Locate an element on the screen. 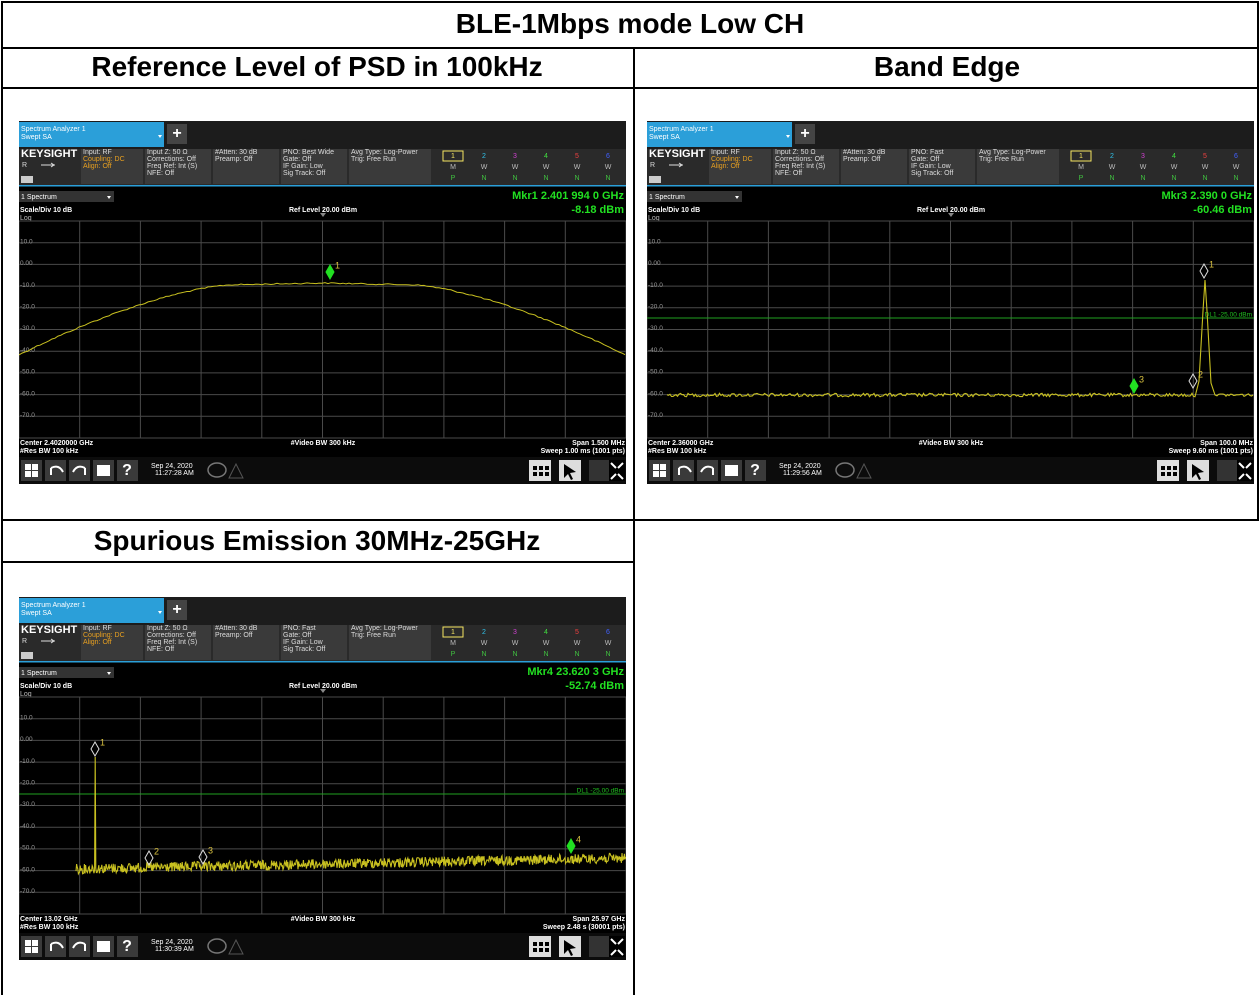  scale: Scale/Div 10 dB is located at coordinates (674, 210).